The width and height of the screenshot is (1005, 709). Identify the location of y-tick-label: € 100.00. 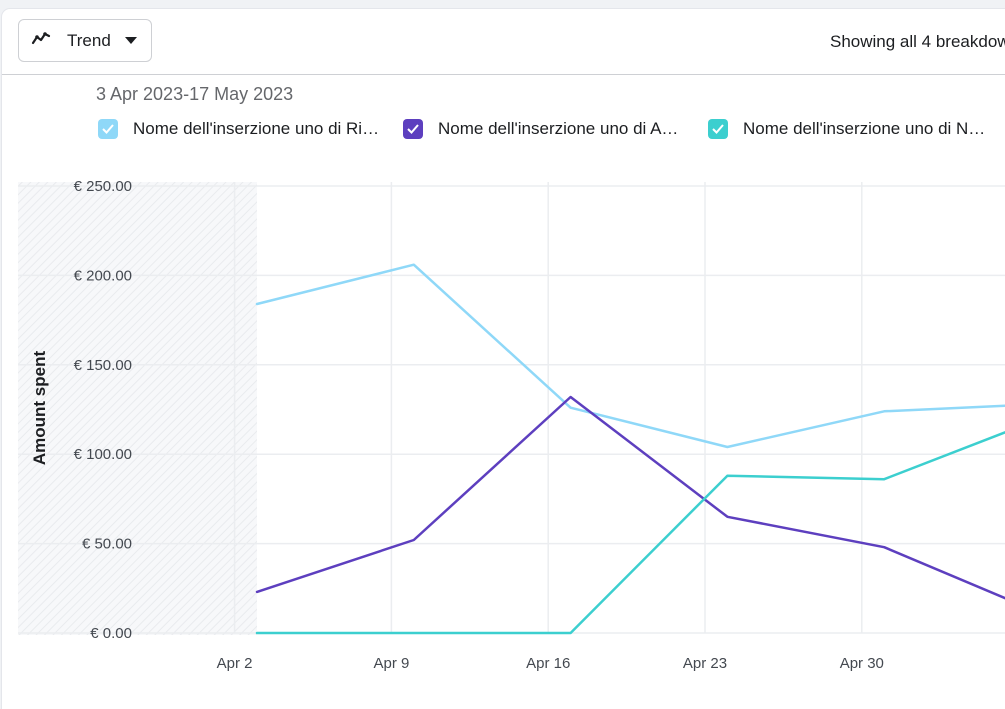
(103, 454).